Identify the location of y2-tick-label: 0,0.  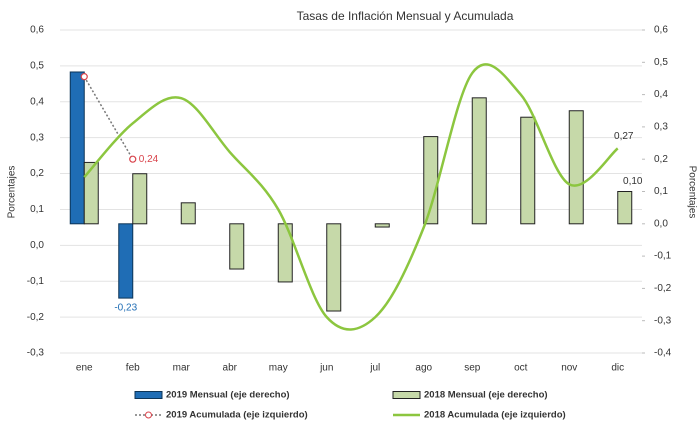
(661, 223).